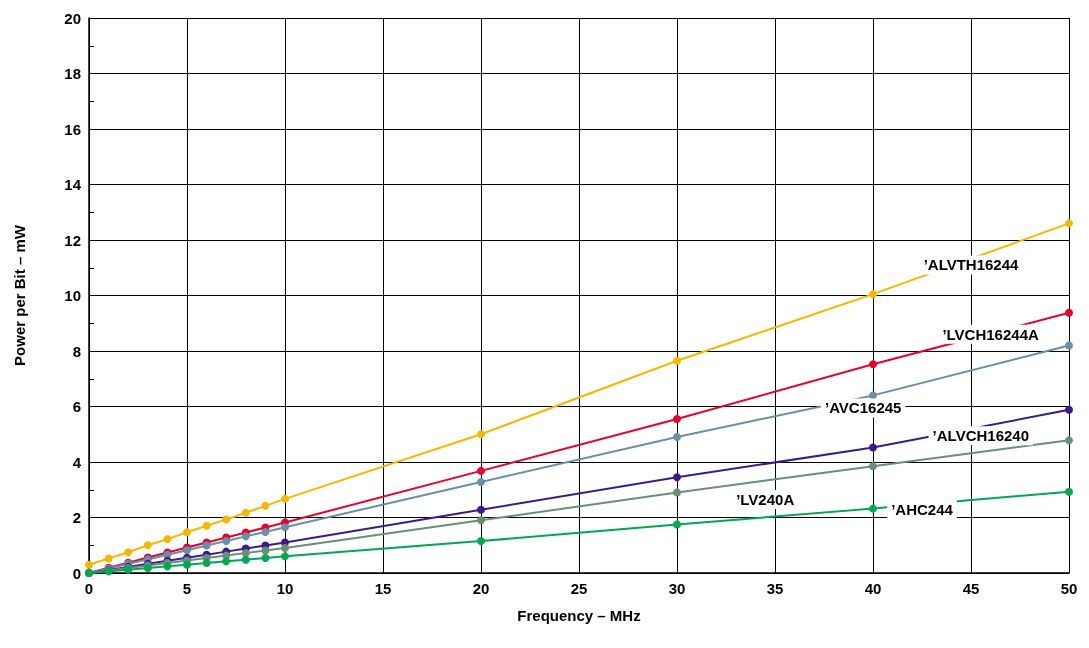 The image size is (1089, 648). Describe the element at coordinates (77, 462) in the screenshot. I see `y-tick-label: 4` at that location.